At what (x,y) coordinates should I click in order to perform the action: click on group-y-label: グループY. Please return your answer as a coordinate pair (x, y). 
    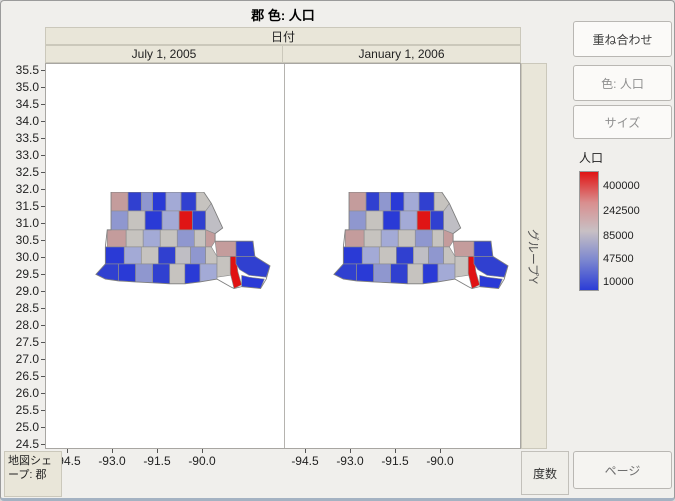
    Looking at the image, I should click on (533, 256).